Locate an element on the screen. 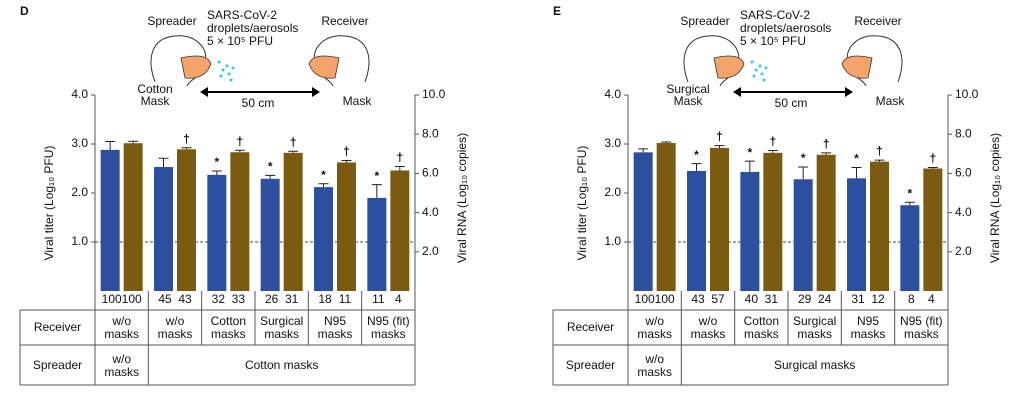 This screenshot has width=1024, height=401. agent-label: 5 × 10⁵ PFU is located at coordinates (240, 41).